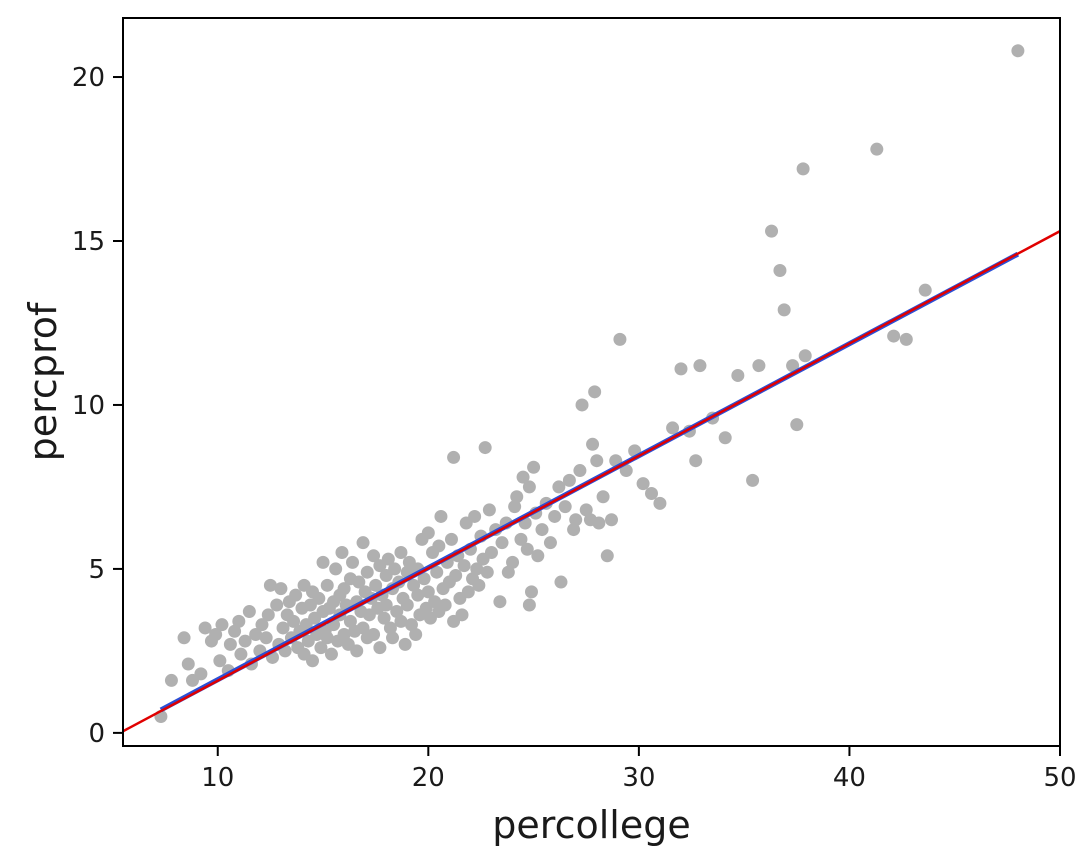  I want to click on y-tick-label: 15, so click(88, 242).